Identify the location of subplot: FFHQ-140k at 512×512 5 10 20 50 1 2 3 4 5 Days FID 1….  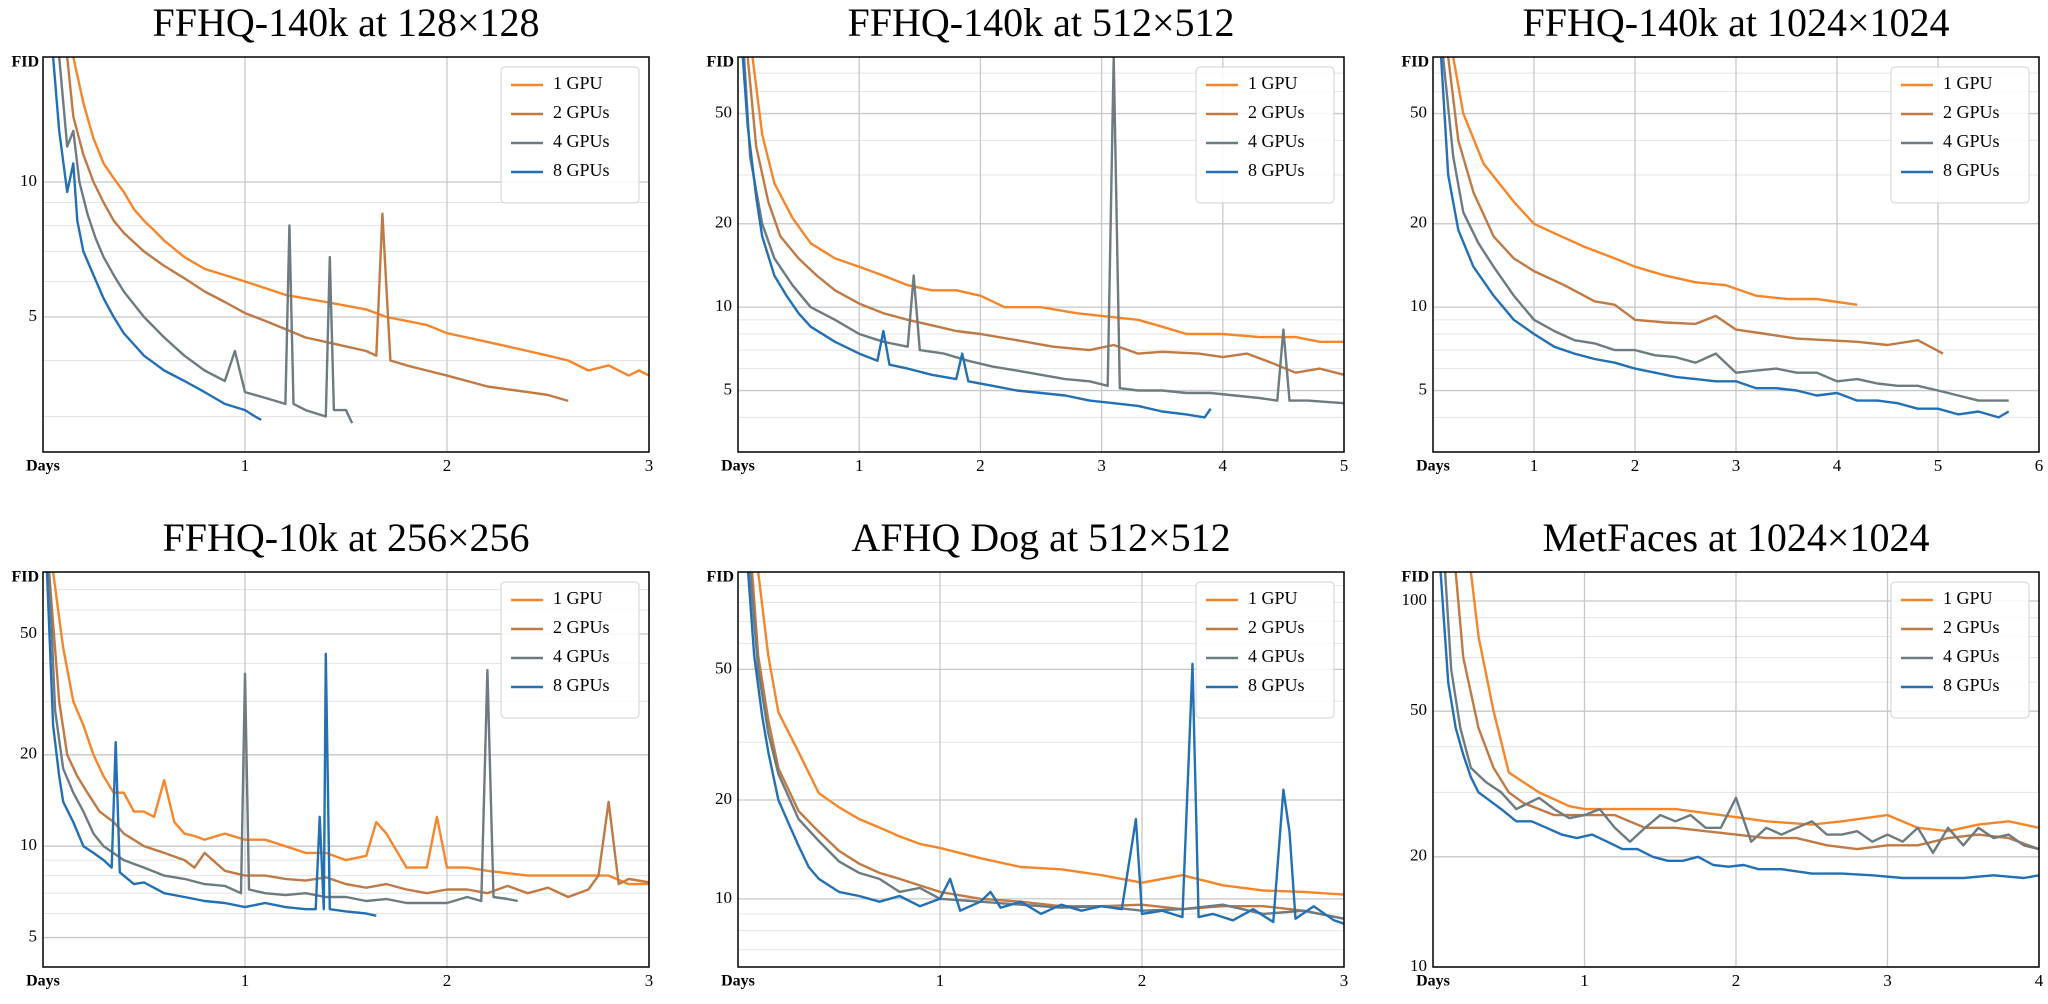
(1027, 237).